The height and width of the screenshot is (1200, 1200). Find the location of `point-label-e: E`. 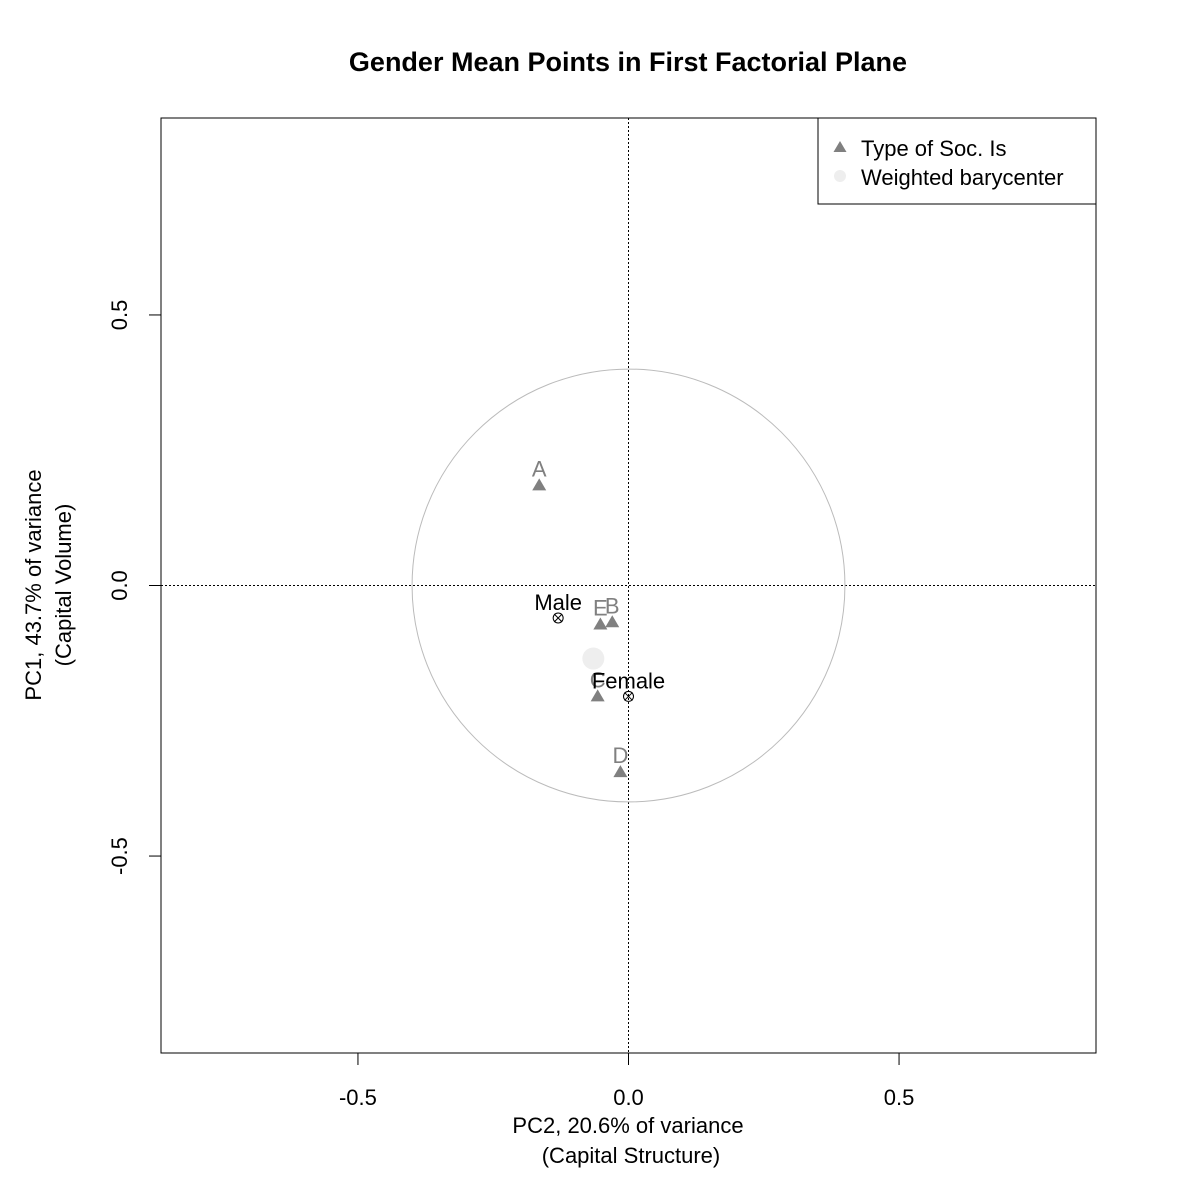

point-label-e: E is located at coordinates (600, 607).